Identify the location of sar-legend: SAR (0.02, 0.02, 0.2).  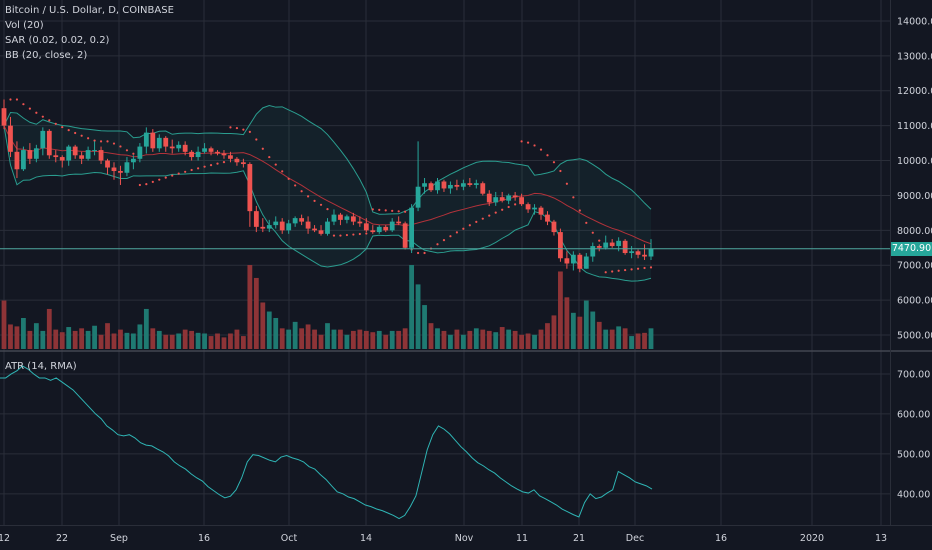
(57, 40).